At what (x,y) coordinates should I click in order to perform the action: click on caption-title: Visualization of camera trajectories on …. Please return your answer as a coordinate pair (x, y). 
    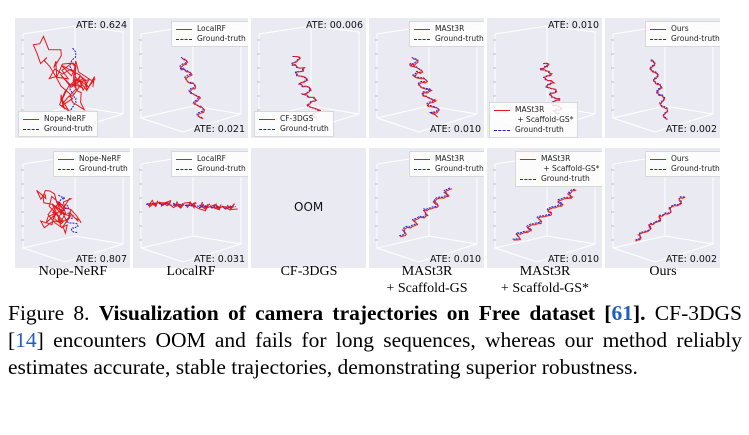
    Looking at the image, I should click on (372, 313).